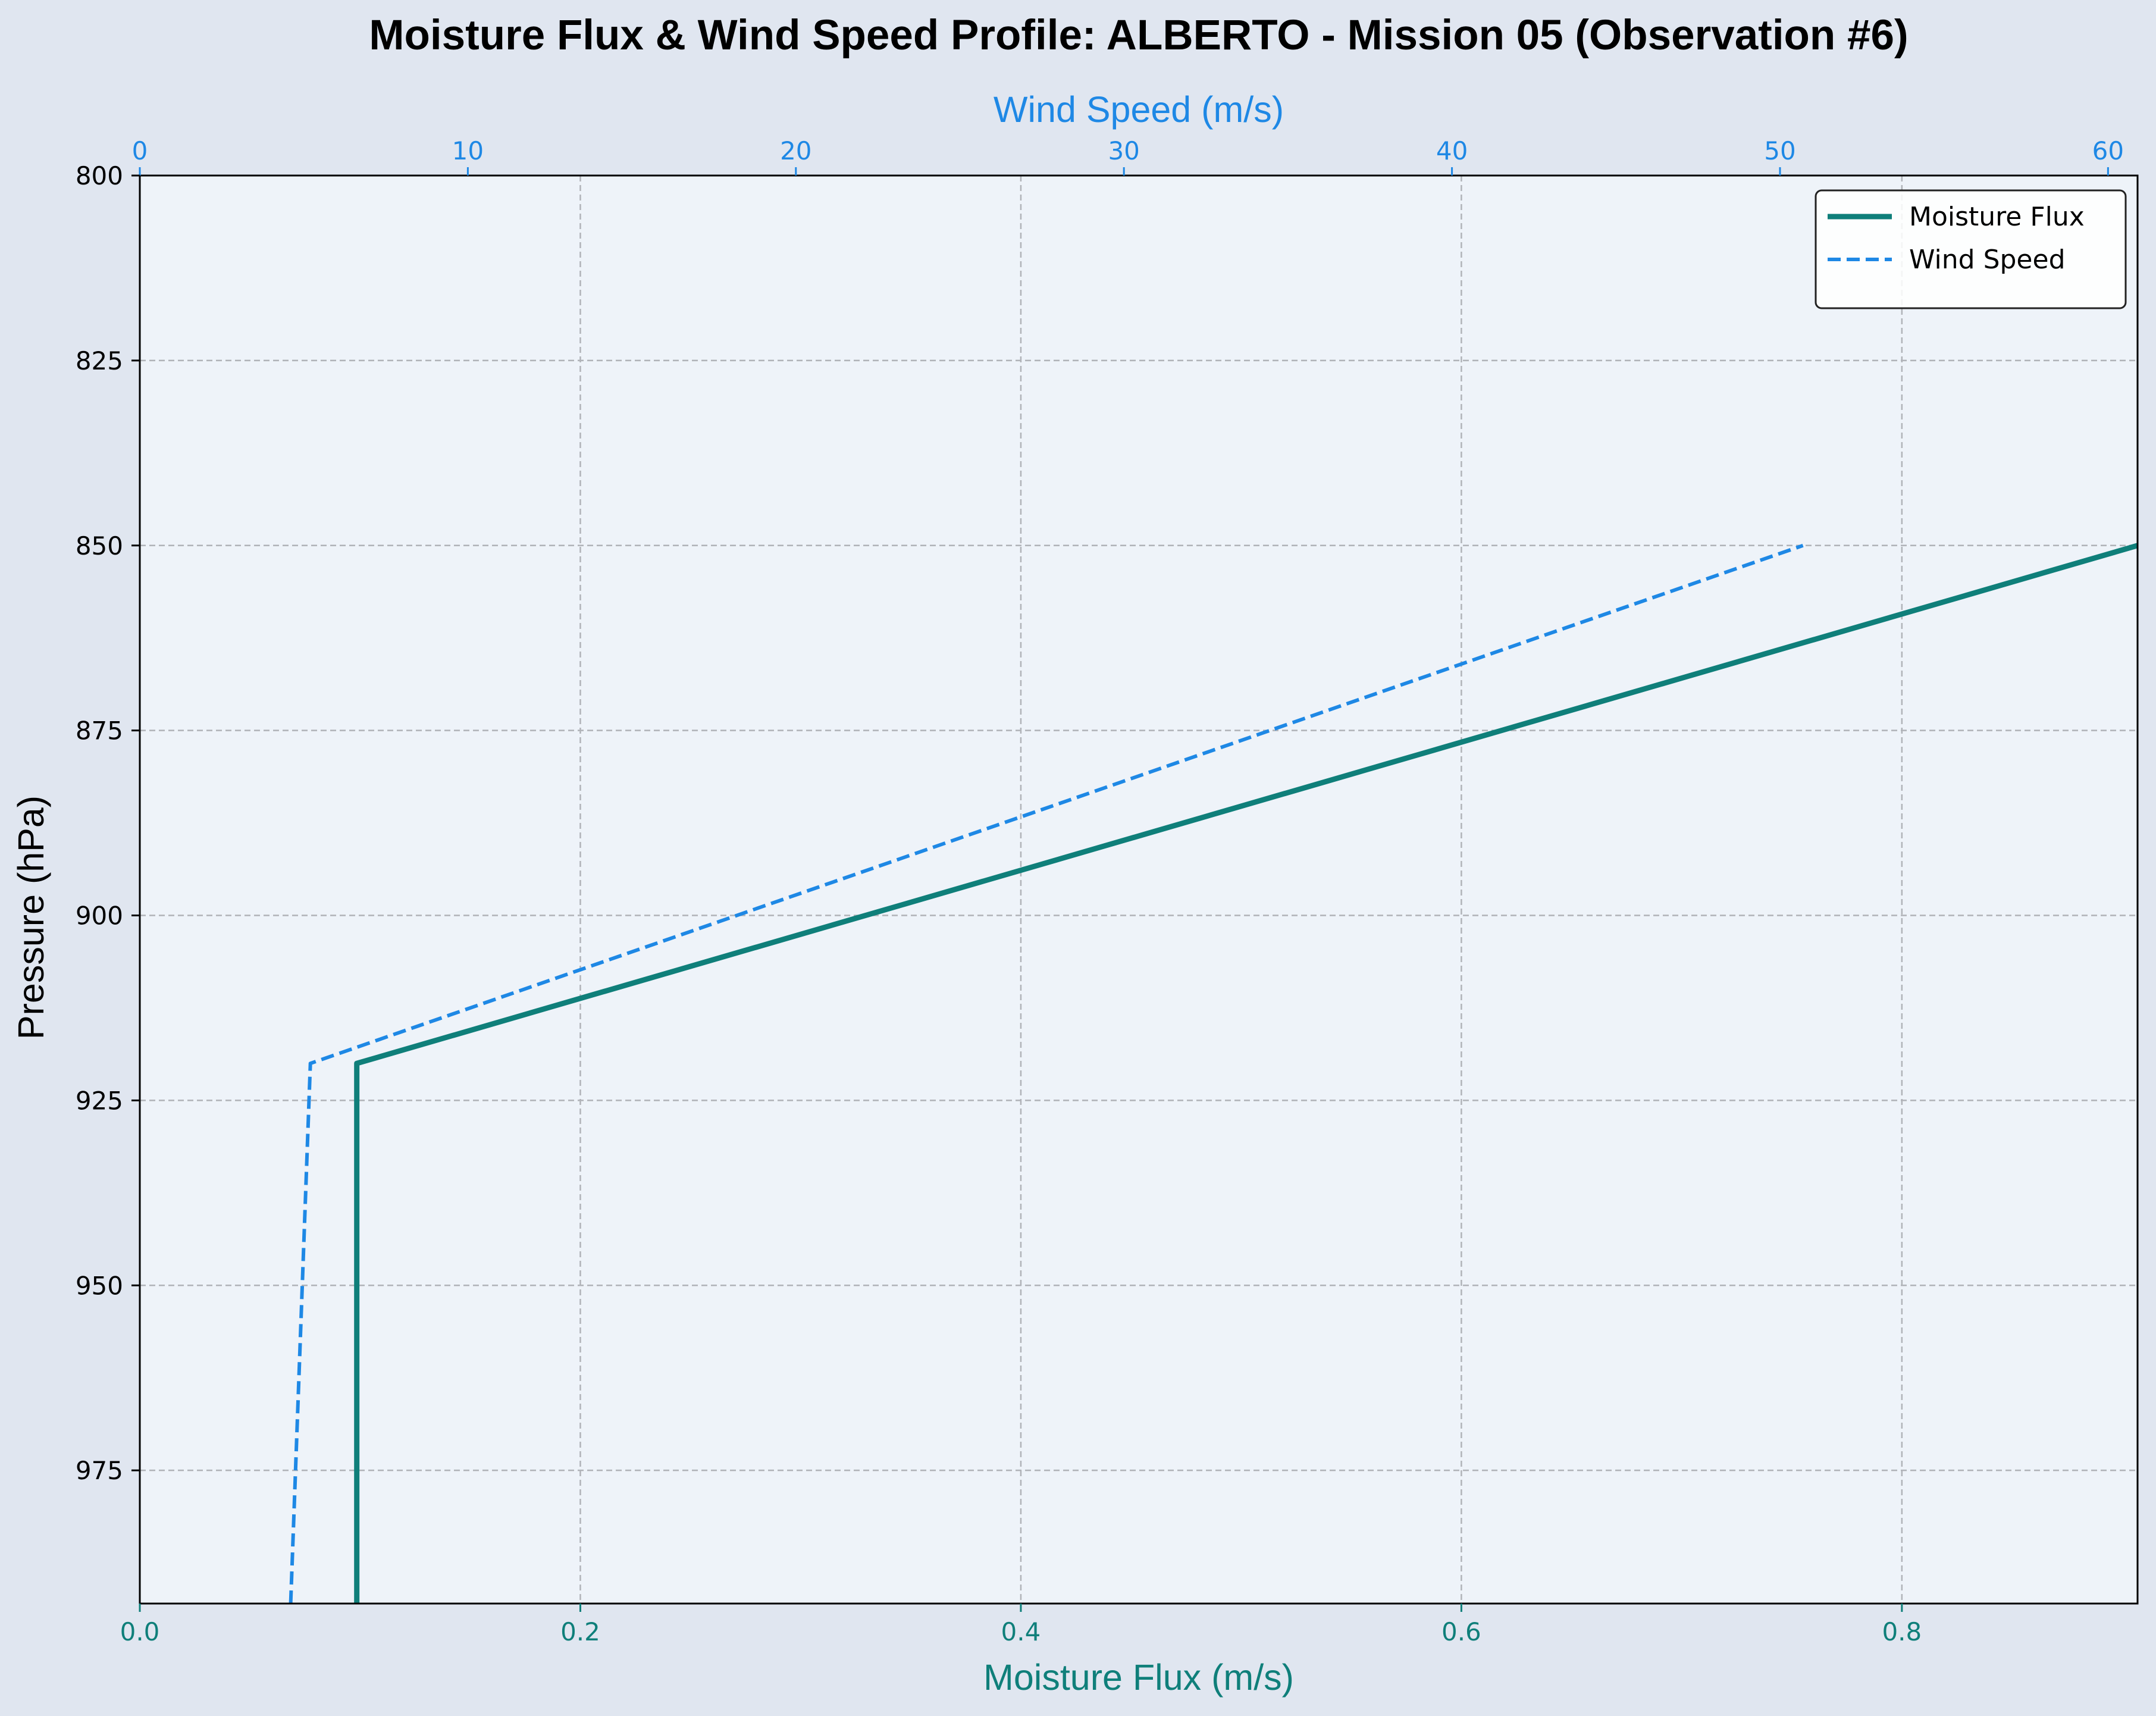 The width and height of the screenshot is (2156, 1716). What do you see at coordinates (140, 1631) in the screenshot?
I see `x-tick-label: 0.0` at bounding box center [140, 1631].